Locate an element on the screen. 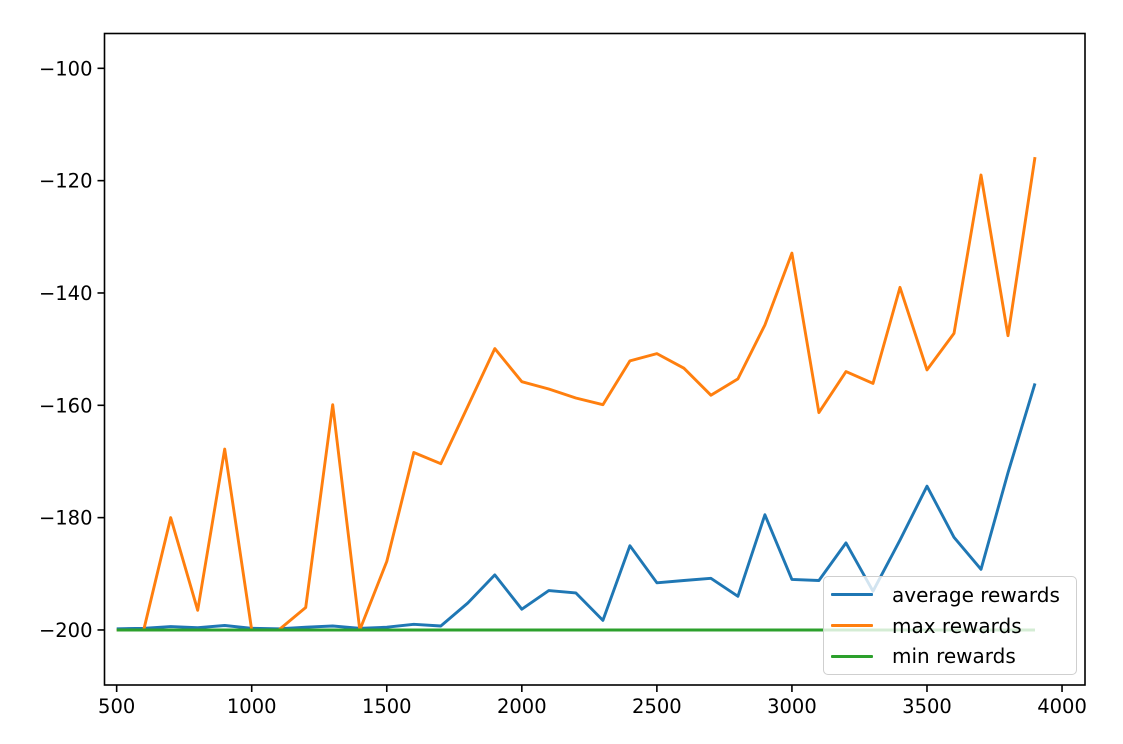 This screenshot has height=744, width=1123. legend: average rewards max rewards min rewards is located at coordinates (950, 625).